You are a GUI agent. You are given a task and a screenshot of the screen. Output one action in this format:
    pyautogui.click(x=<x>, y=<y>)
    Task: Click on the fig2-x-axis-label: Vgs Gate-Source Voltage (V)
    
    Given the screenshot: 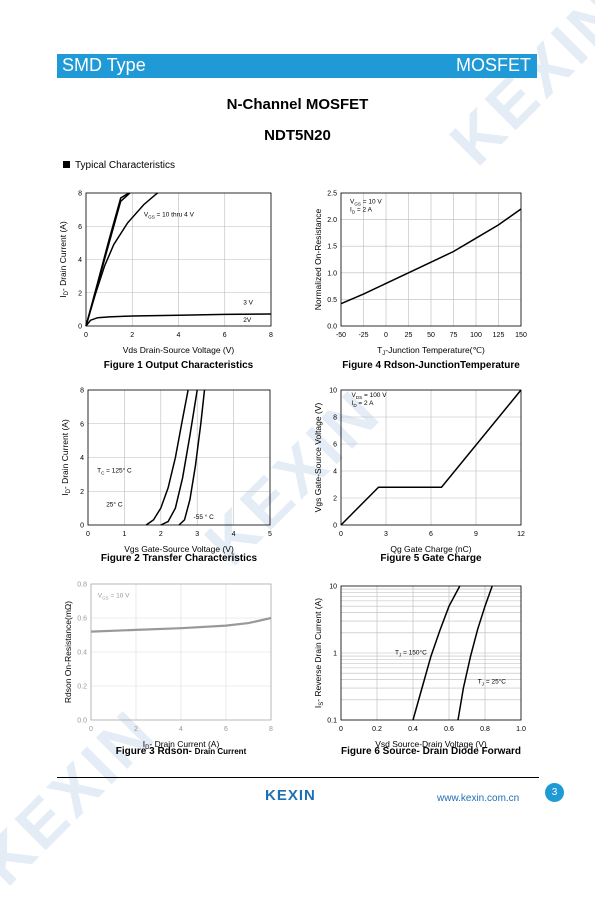 What is the action you would take?
    pyautogui.click(x=179, y=549)
    